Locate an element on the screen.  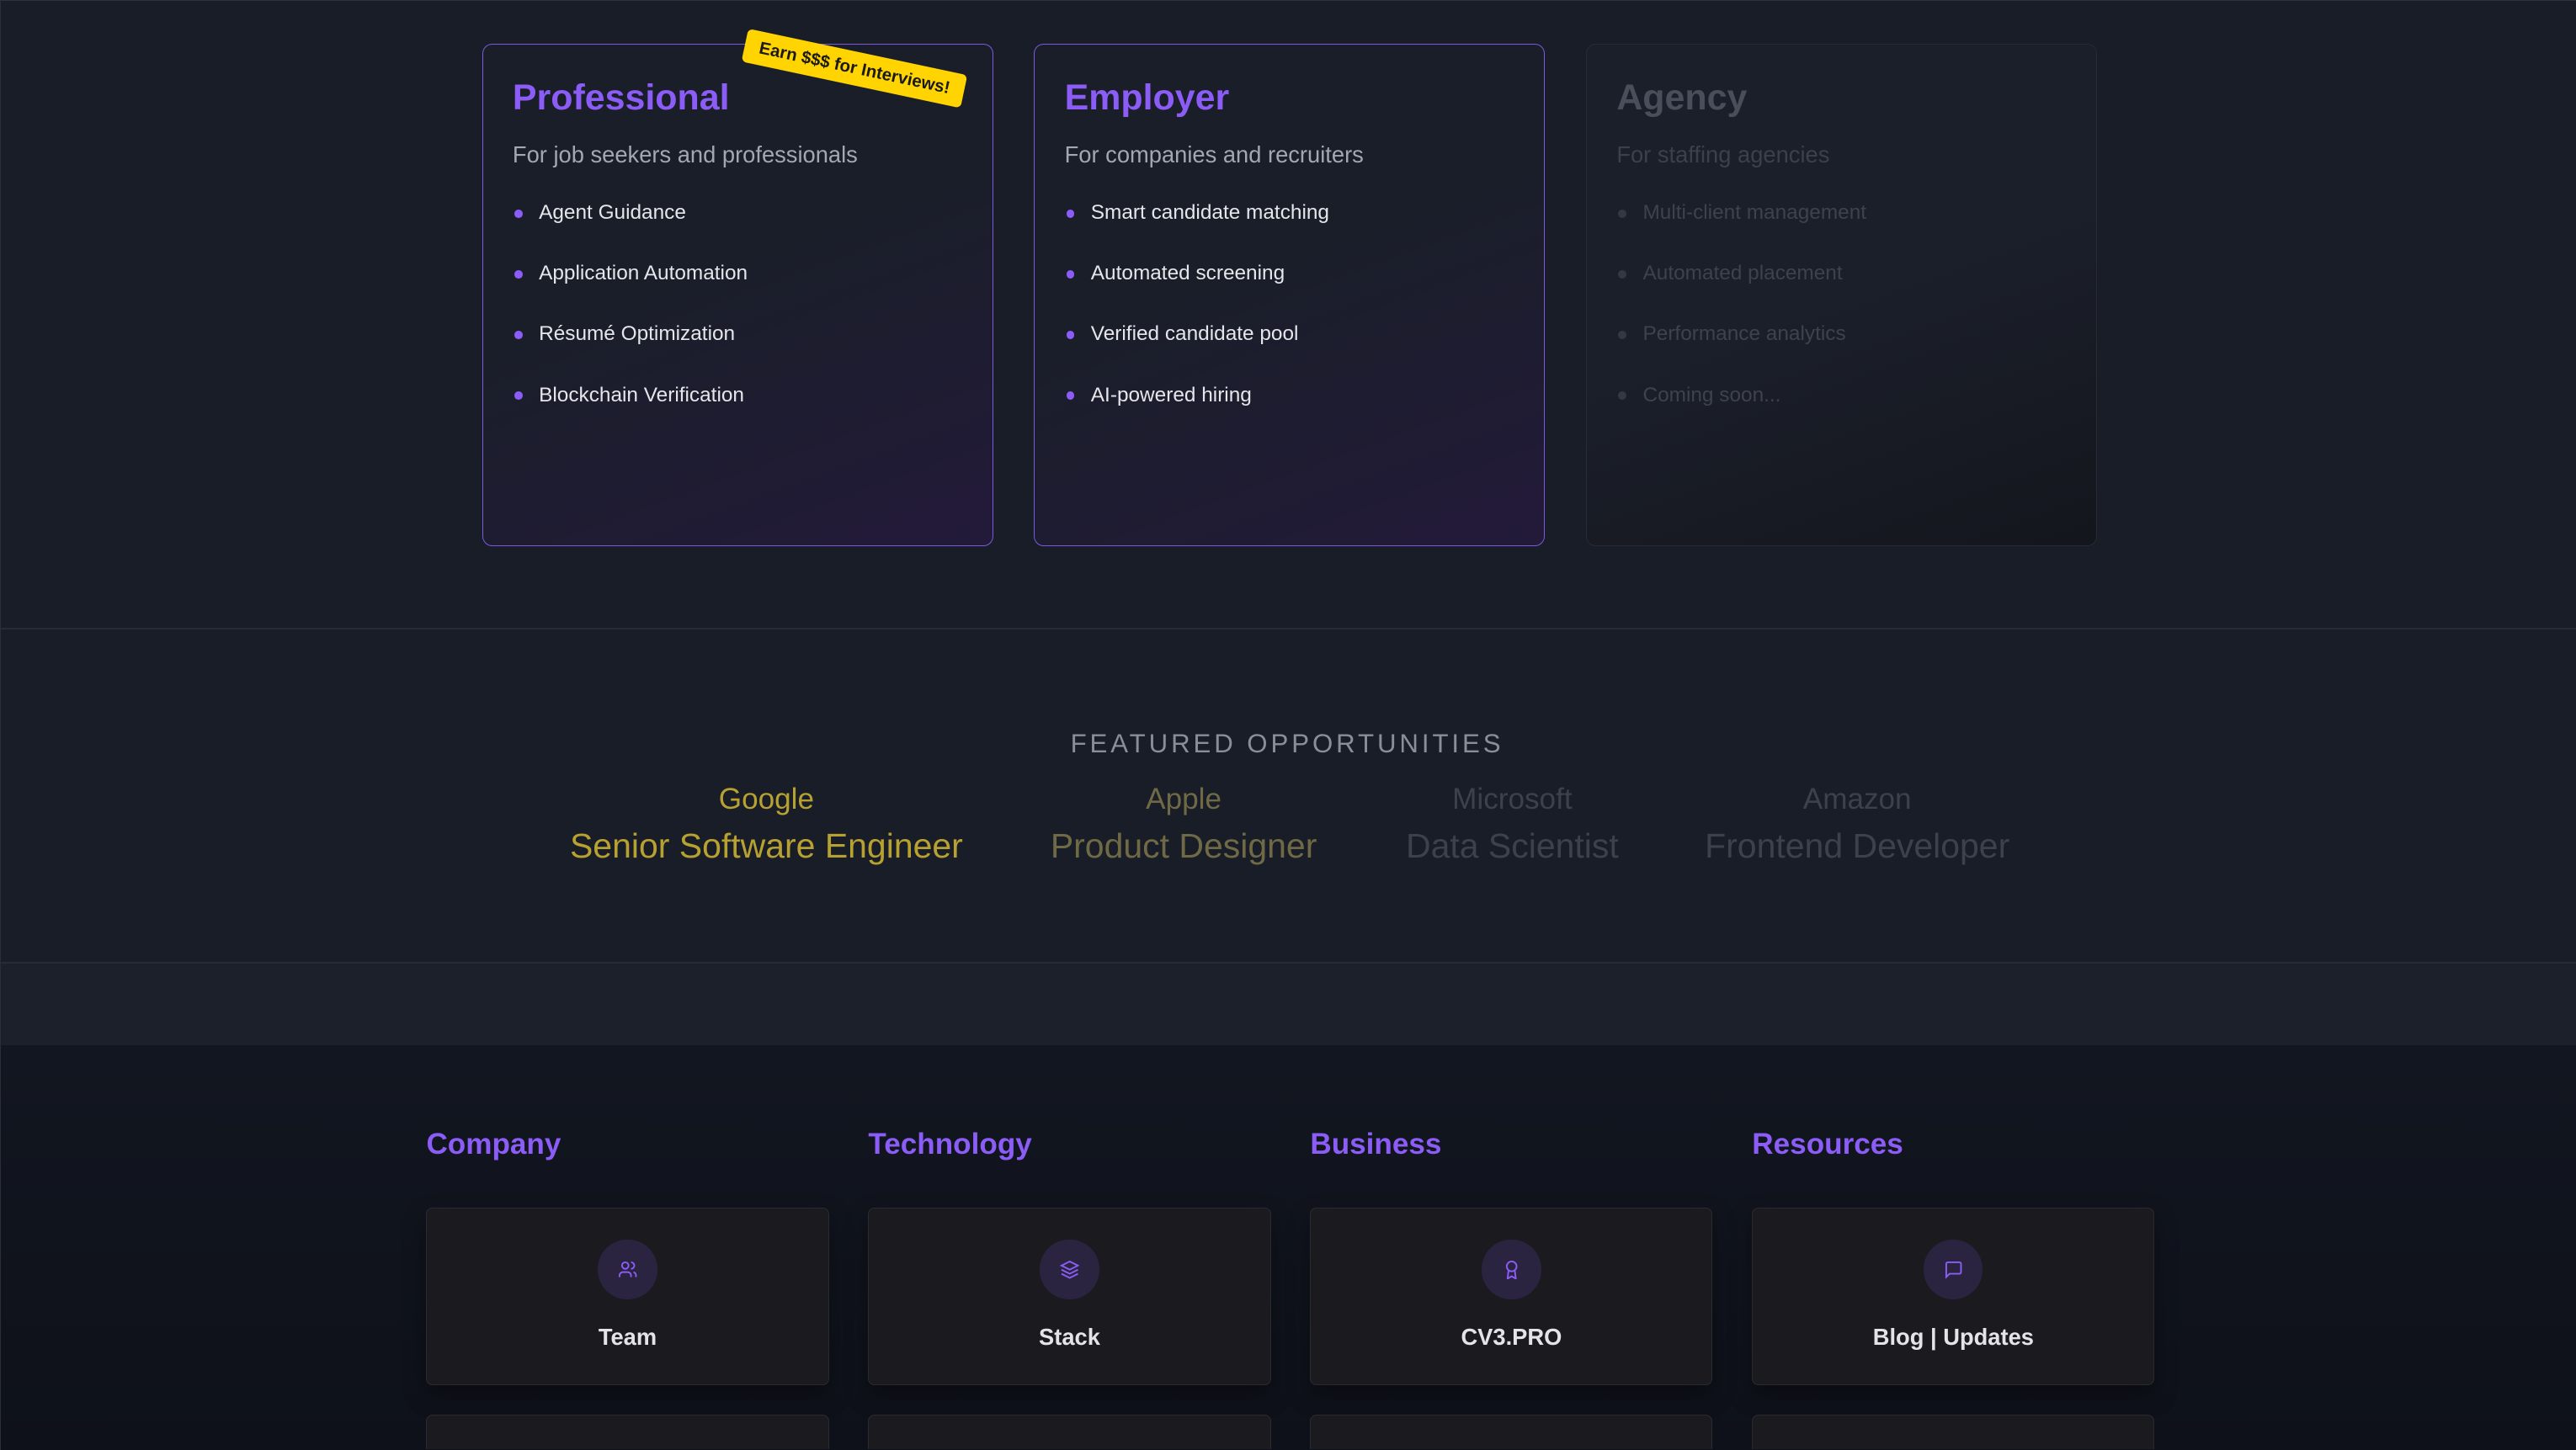
featured-title: FEATURED OPPORTUNITIES is located at coordinates (1287, 743).